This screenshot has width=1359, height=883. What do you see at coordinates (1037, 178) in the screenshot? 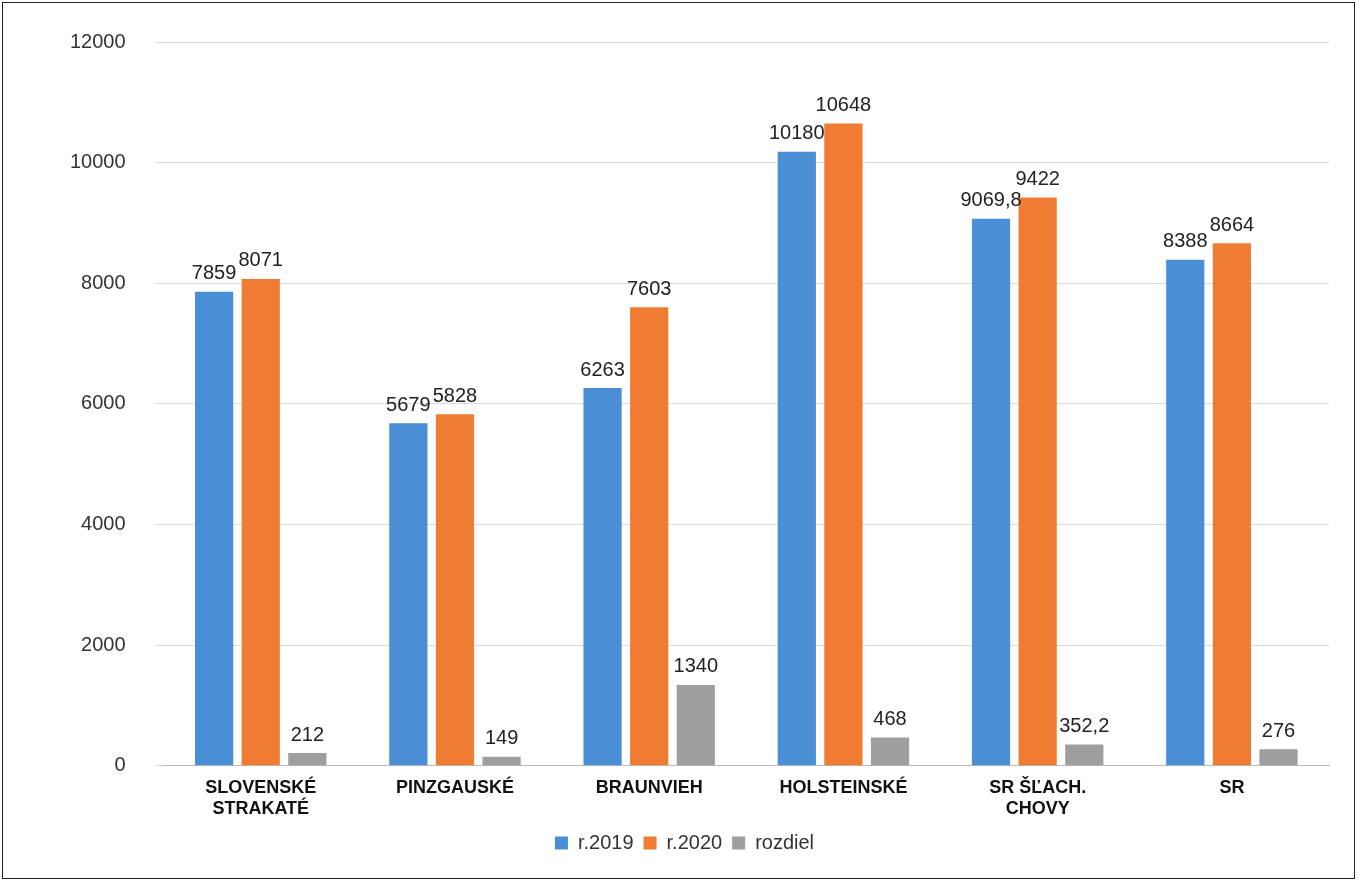
I see `data-label: 9422` at bounding box center [1037, 178].